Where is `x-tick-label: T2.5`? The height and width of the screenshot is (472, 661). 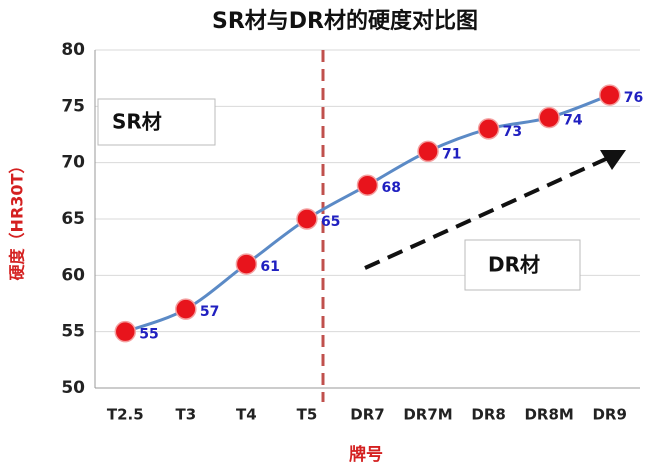 x-tick-label: T2.5 is located at coordinates (125, 415).